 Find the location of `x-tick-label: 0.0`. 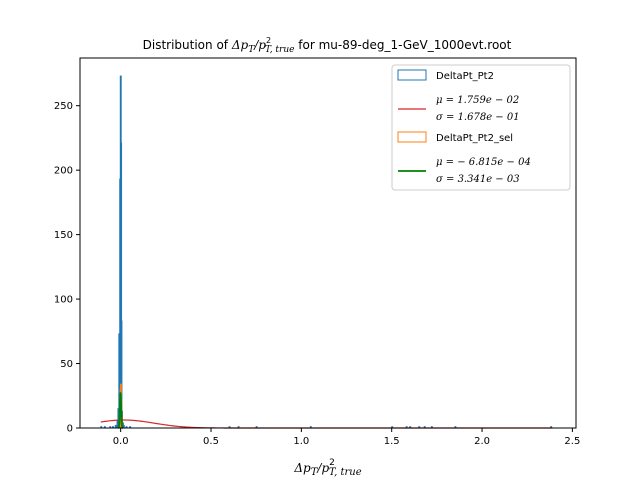

x-tick-label: 0.0 is located at coordinates (121, 441).